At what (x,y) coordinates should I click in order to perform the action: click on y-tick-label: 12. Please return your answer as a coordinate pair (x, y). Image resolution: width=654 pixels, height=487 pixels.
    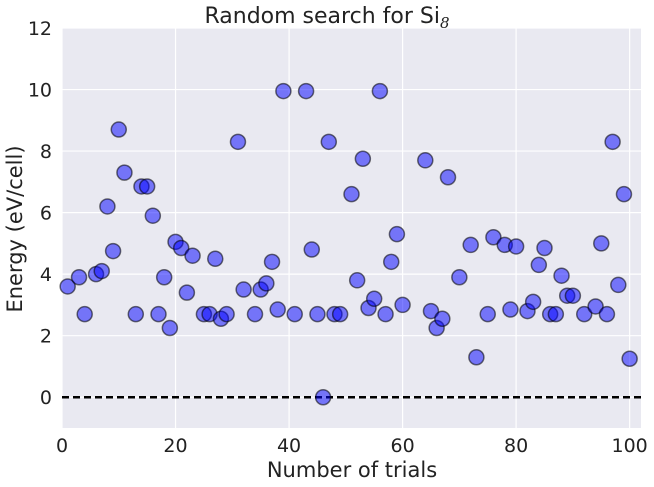
    Looking at the image, I should click on (40, 29).